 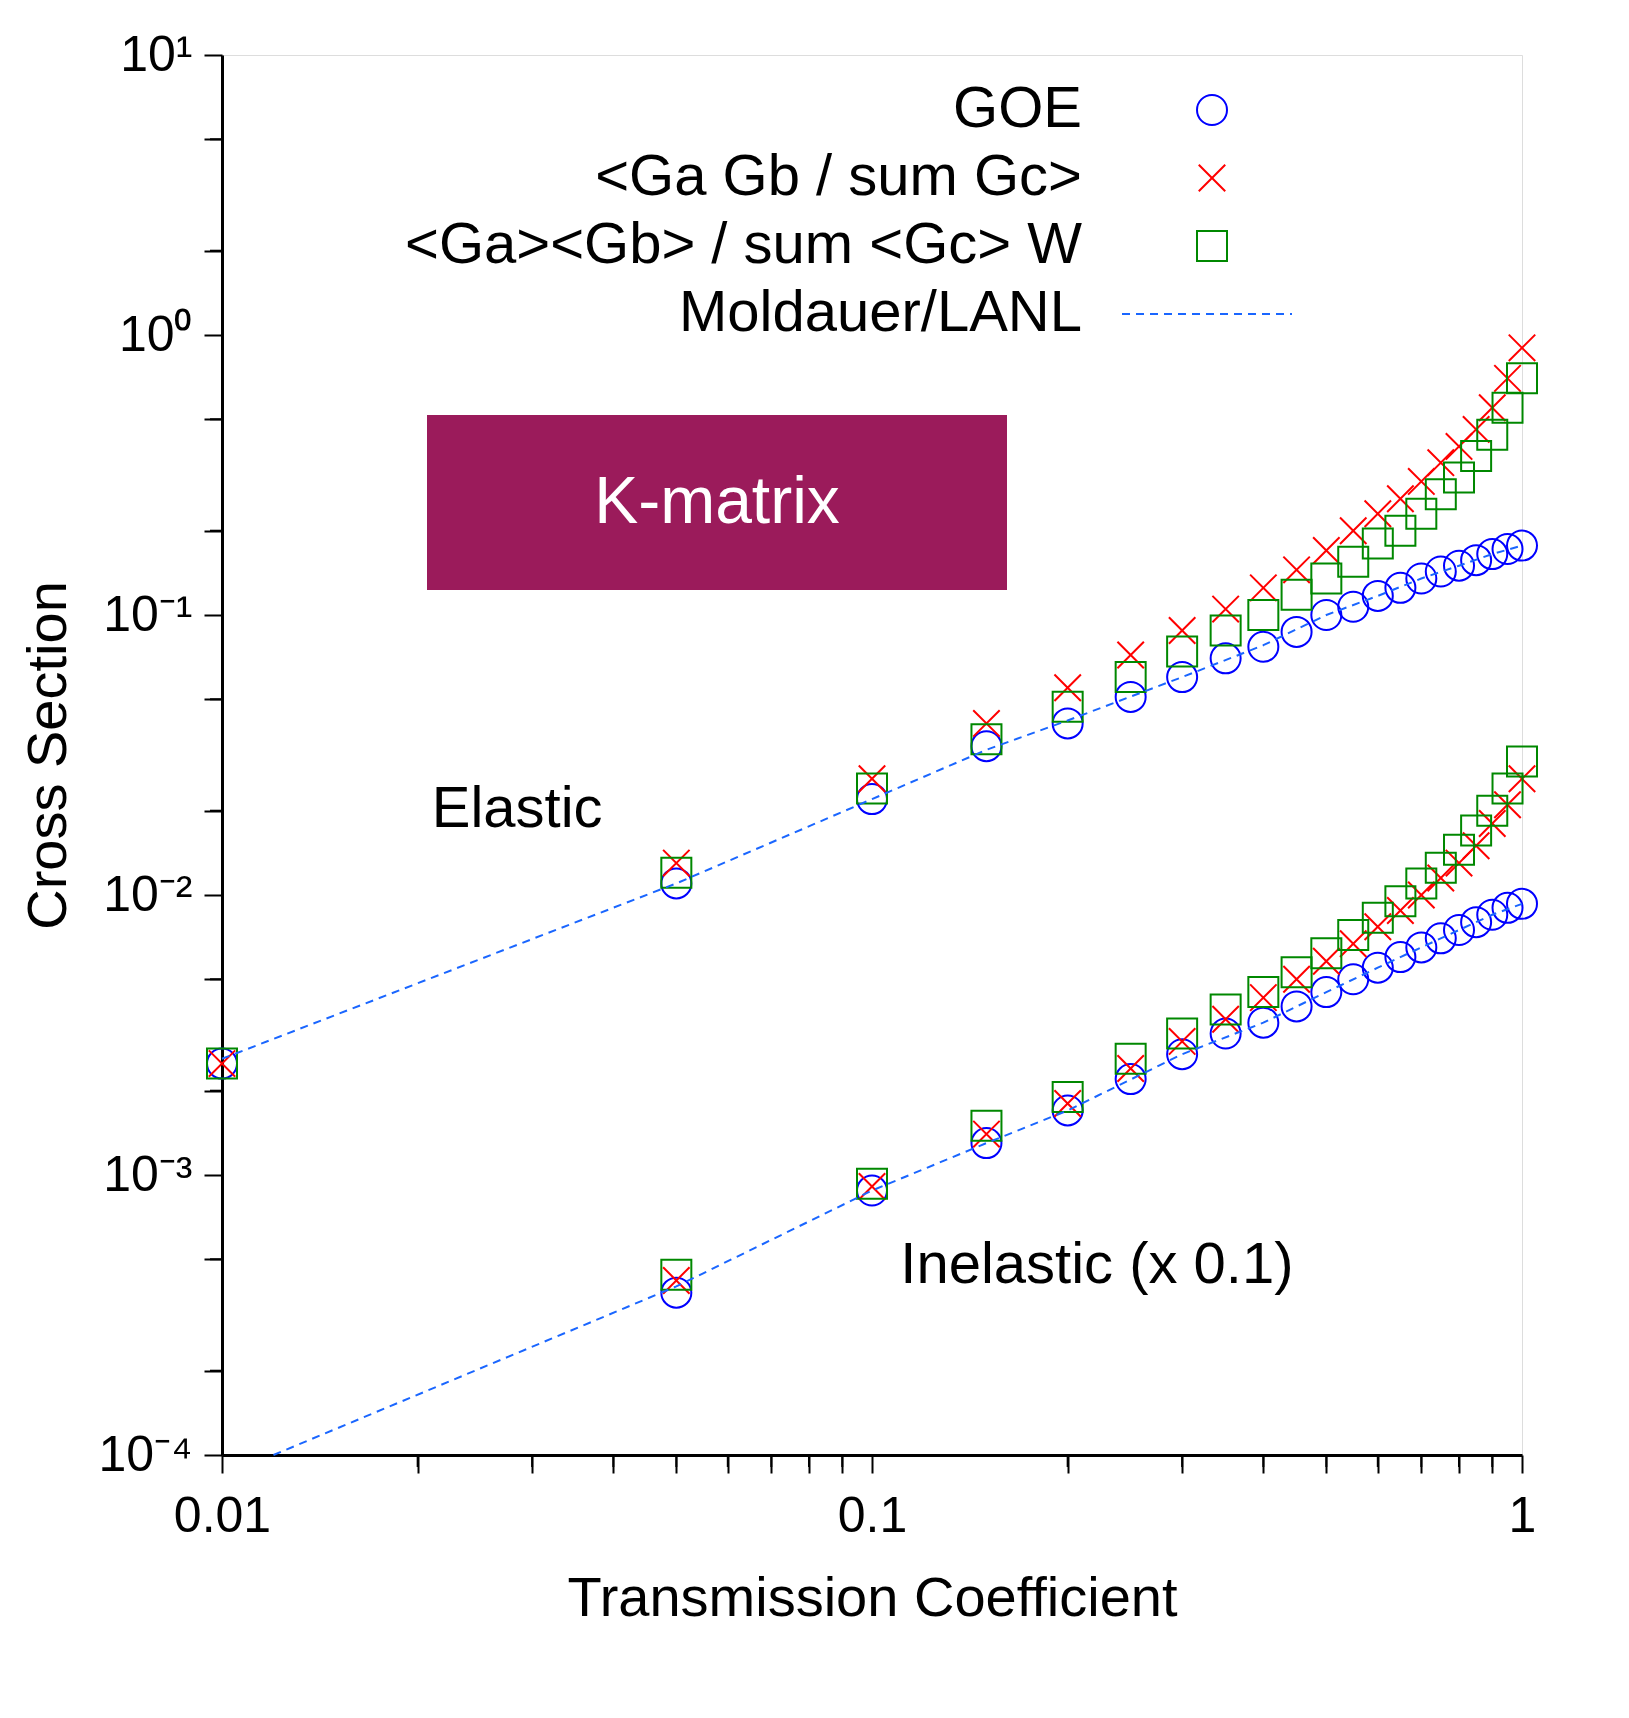 I want to click on y-tick-label: 10⁻⁴, so click(x=145, y=1453).